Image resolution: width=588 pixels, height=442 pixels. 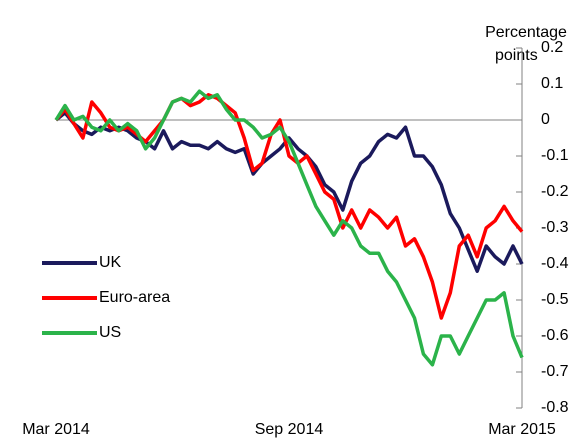 I want to click on y-axis-label: points, so click(x=516, y=55).